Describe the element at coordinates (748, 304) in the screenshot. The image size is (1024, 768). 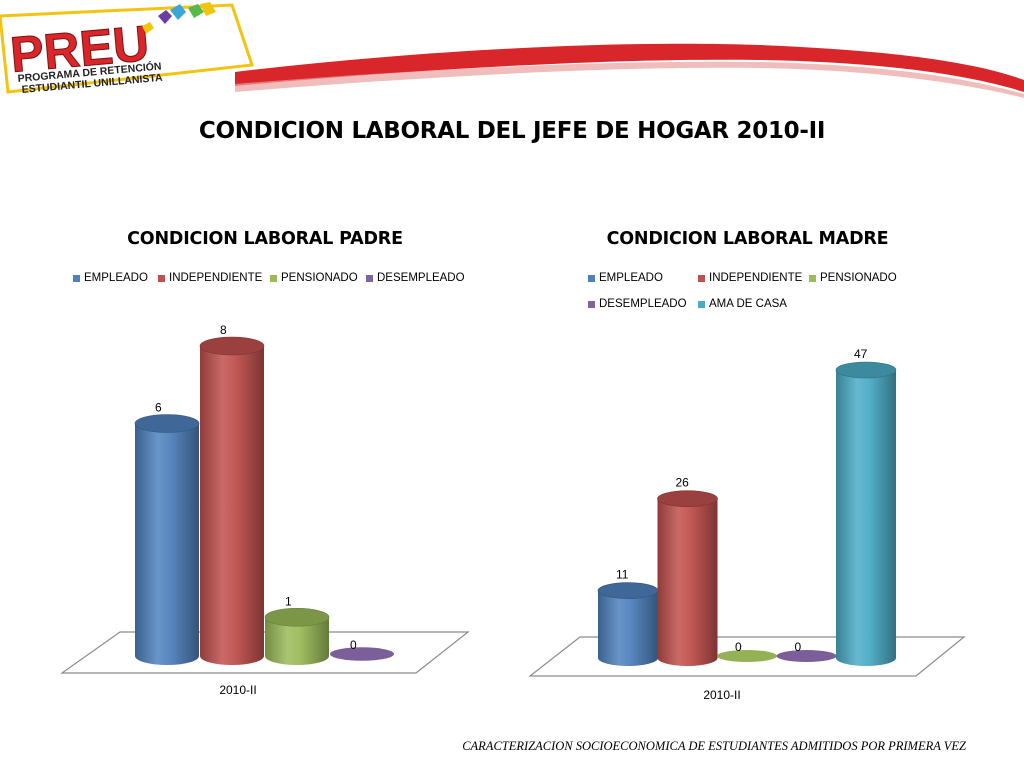
I see `legend-label: AMA DE CASA` at that location.